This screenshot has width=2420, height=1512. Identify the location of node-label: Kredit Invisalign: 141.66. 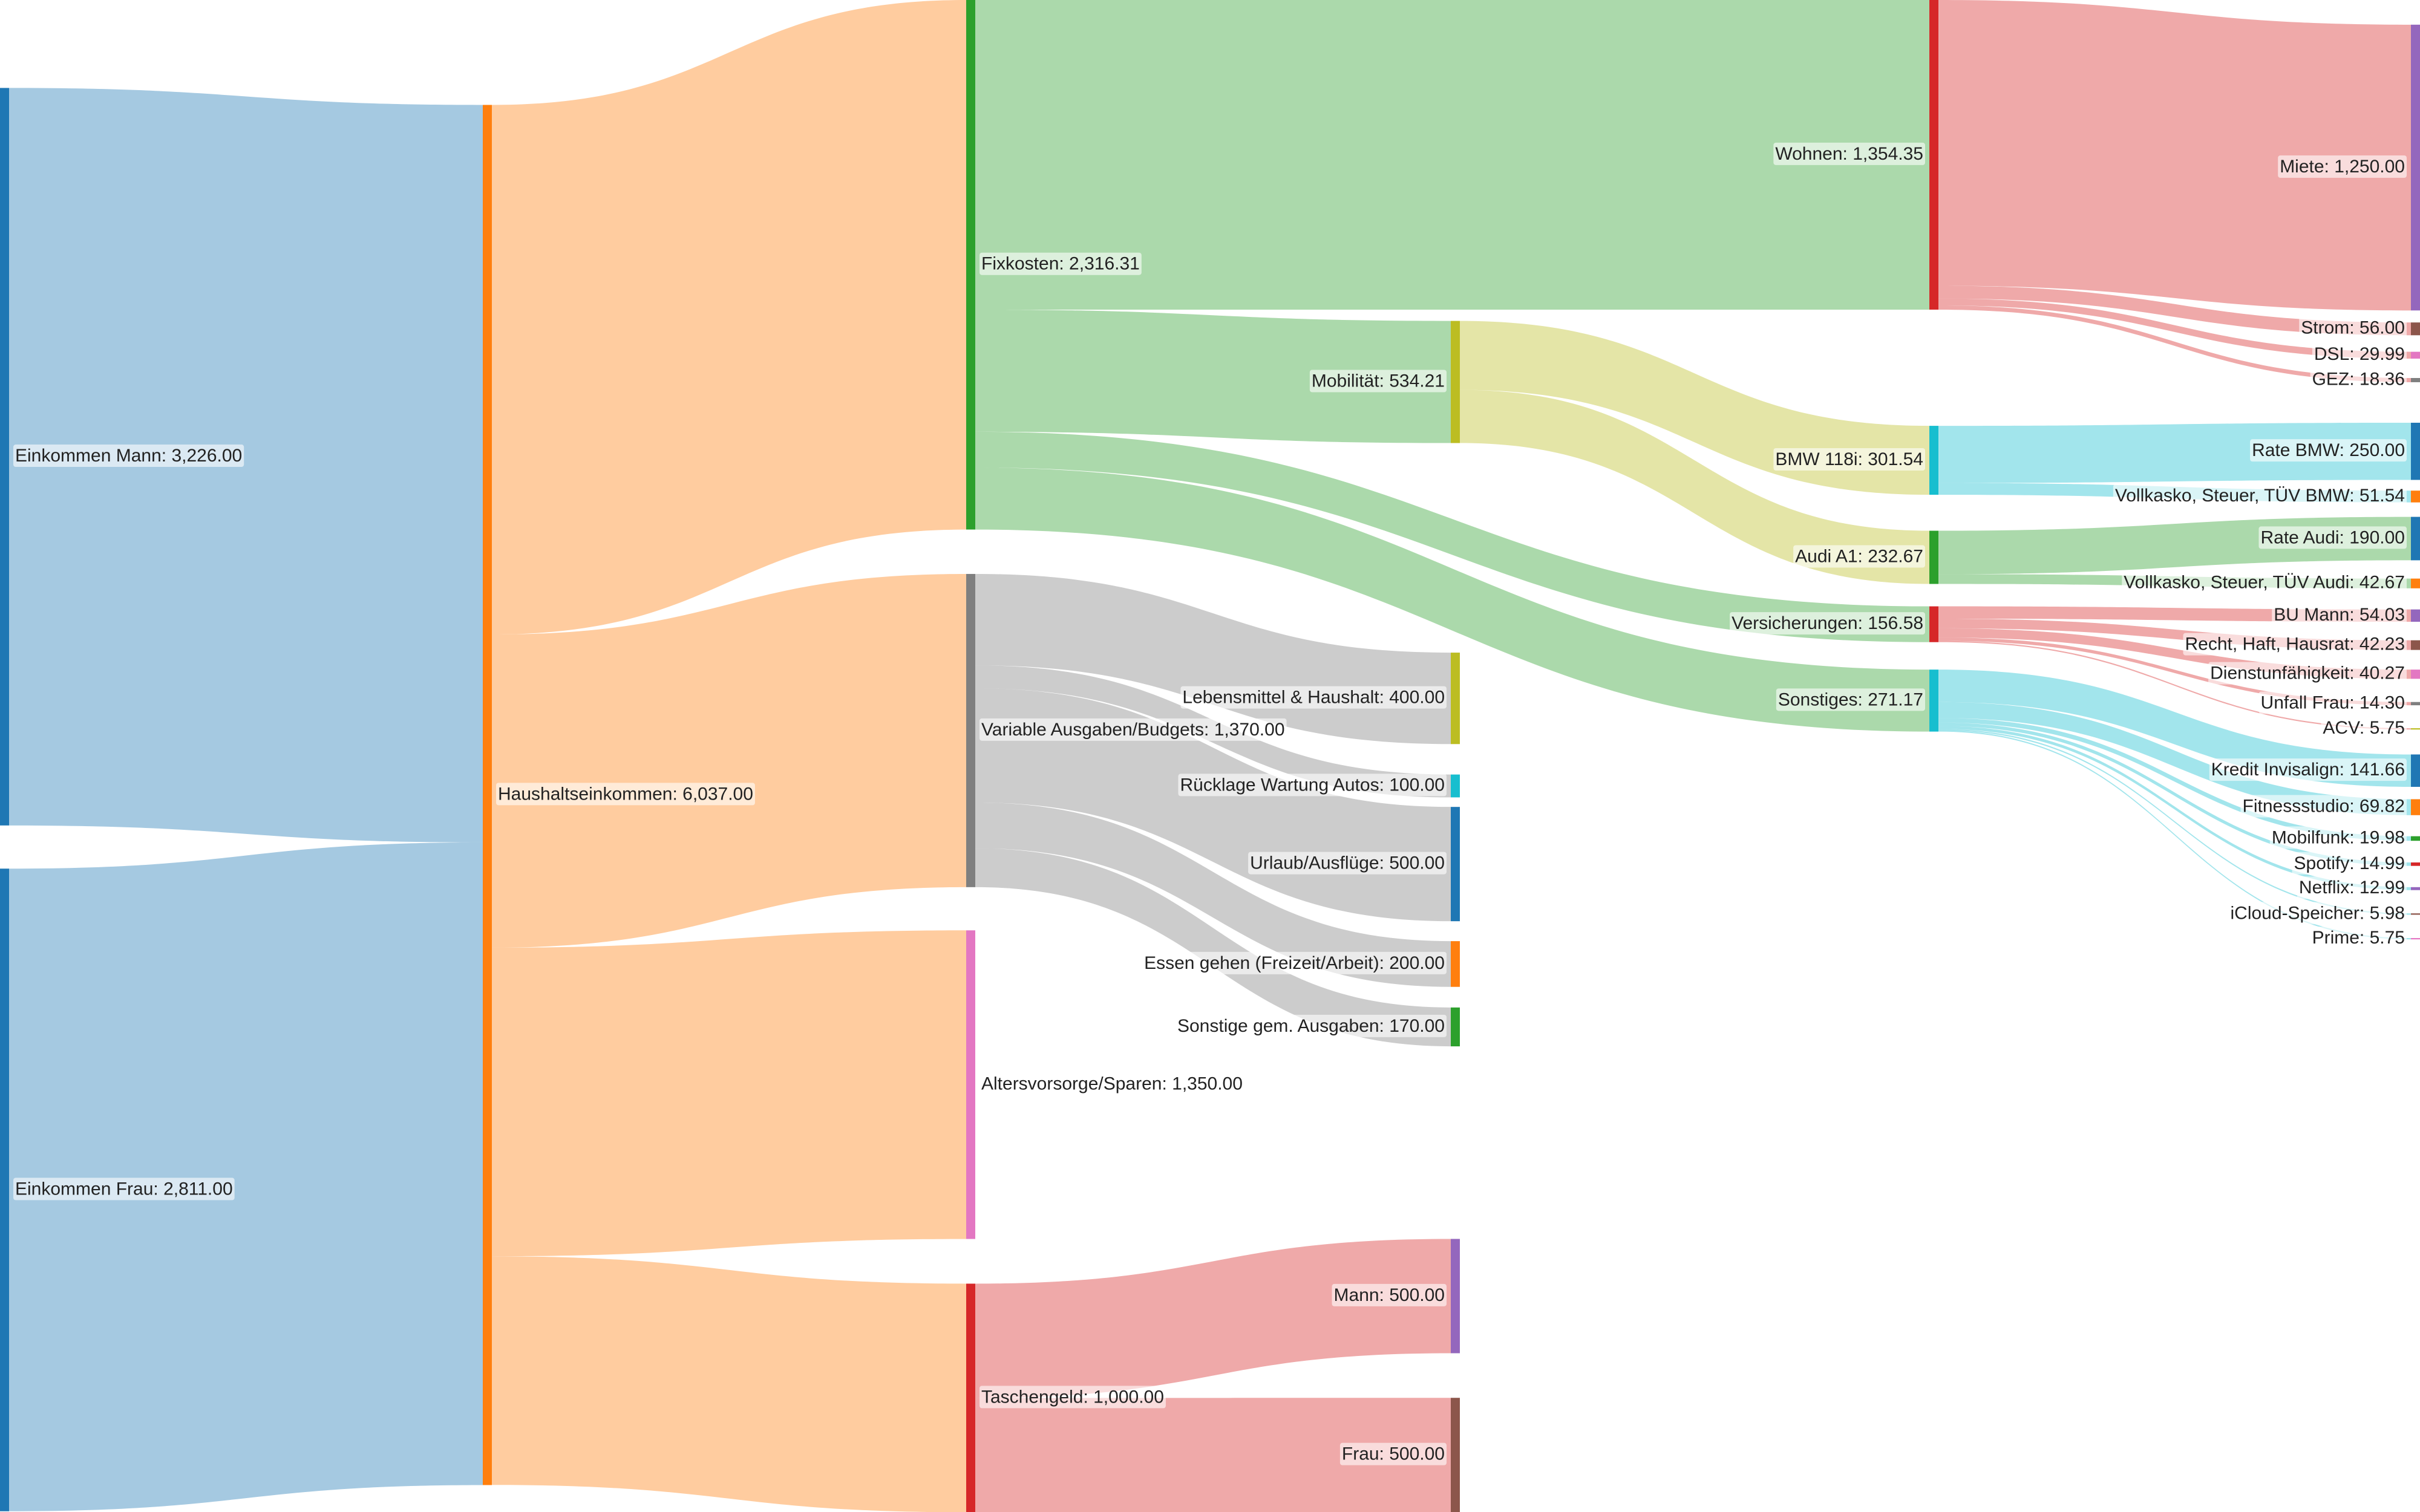
(2308, 770).